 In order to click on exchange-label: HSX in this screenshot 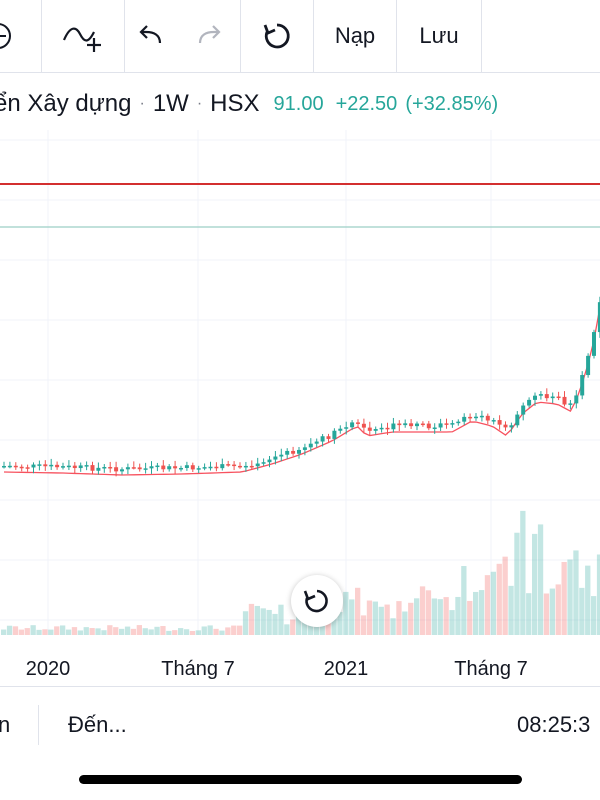, I will do `click(235, 103)`.